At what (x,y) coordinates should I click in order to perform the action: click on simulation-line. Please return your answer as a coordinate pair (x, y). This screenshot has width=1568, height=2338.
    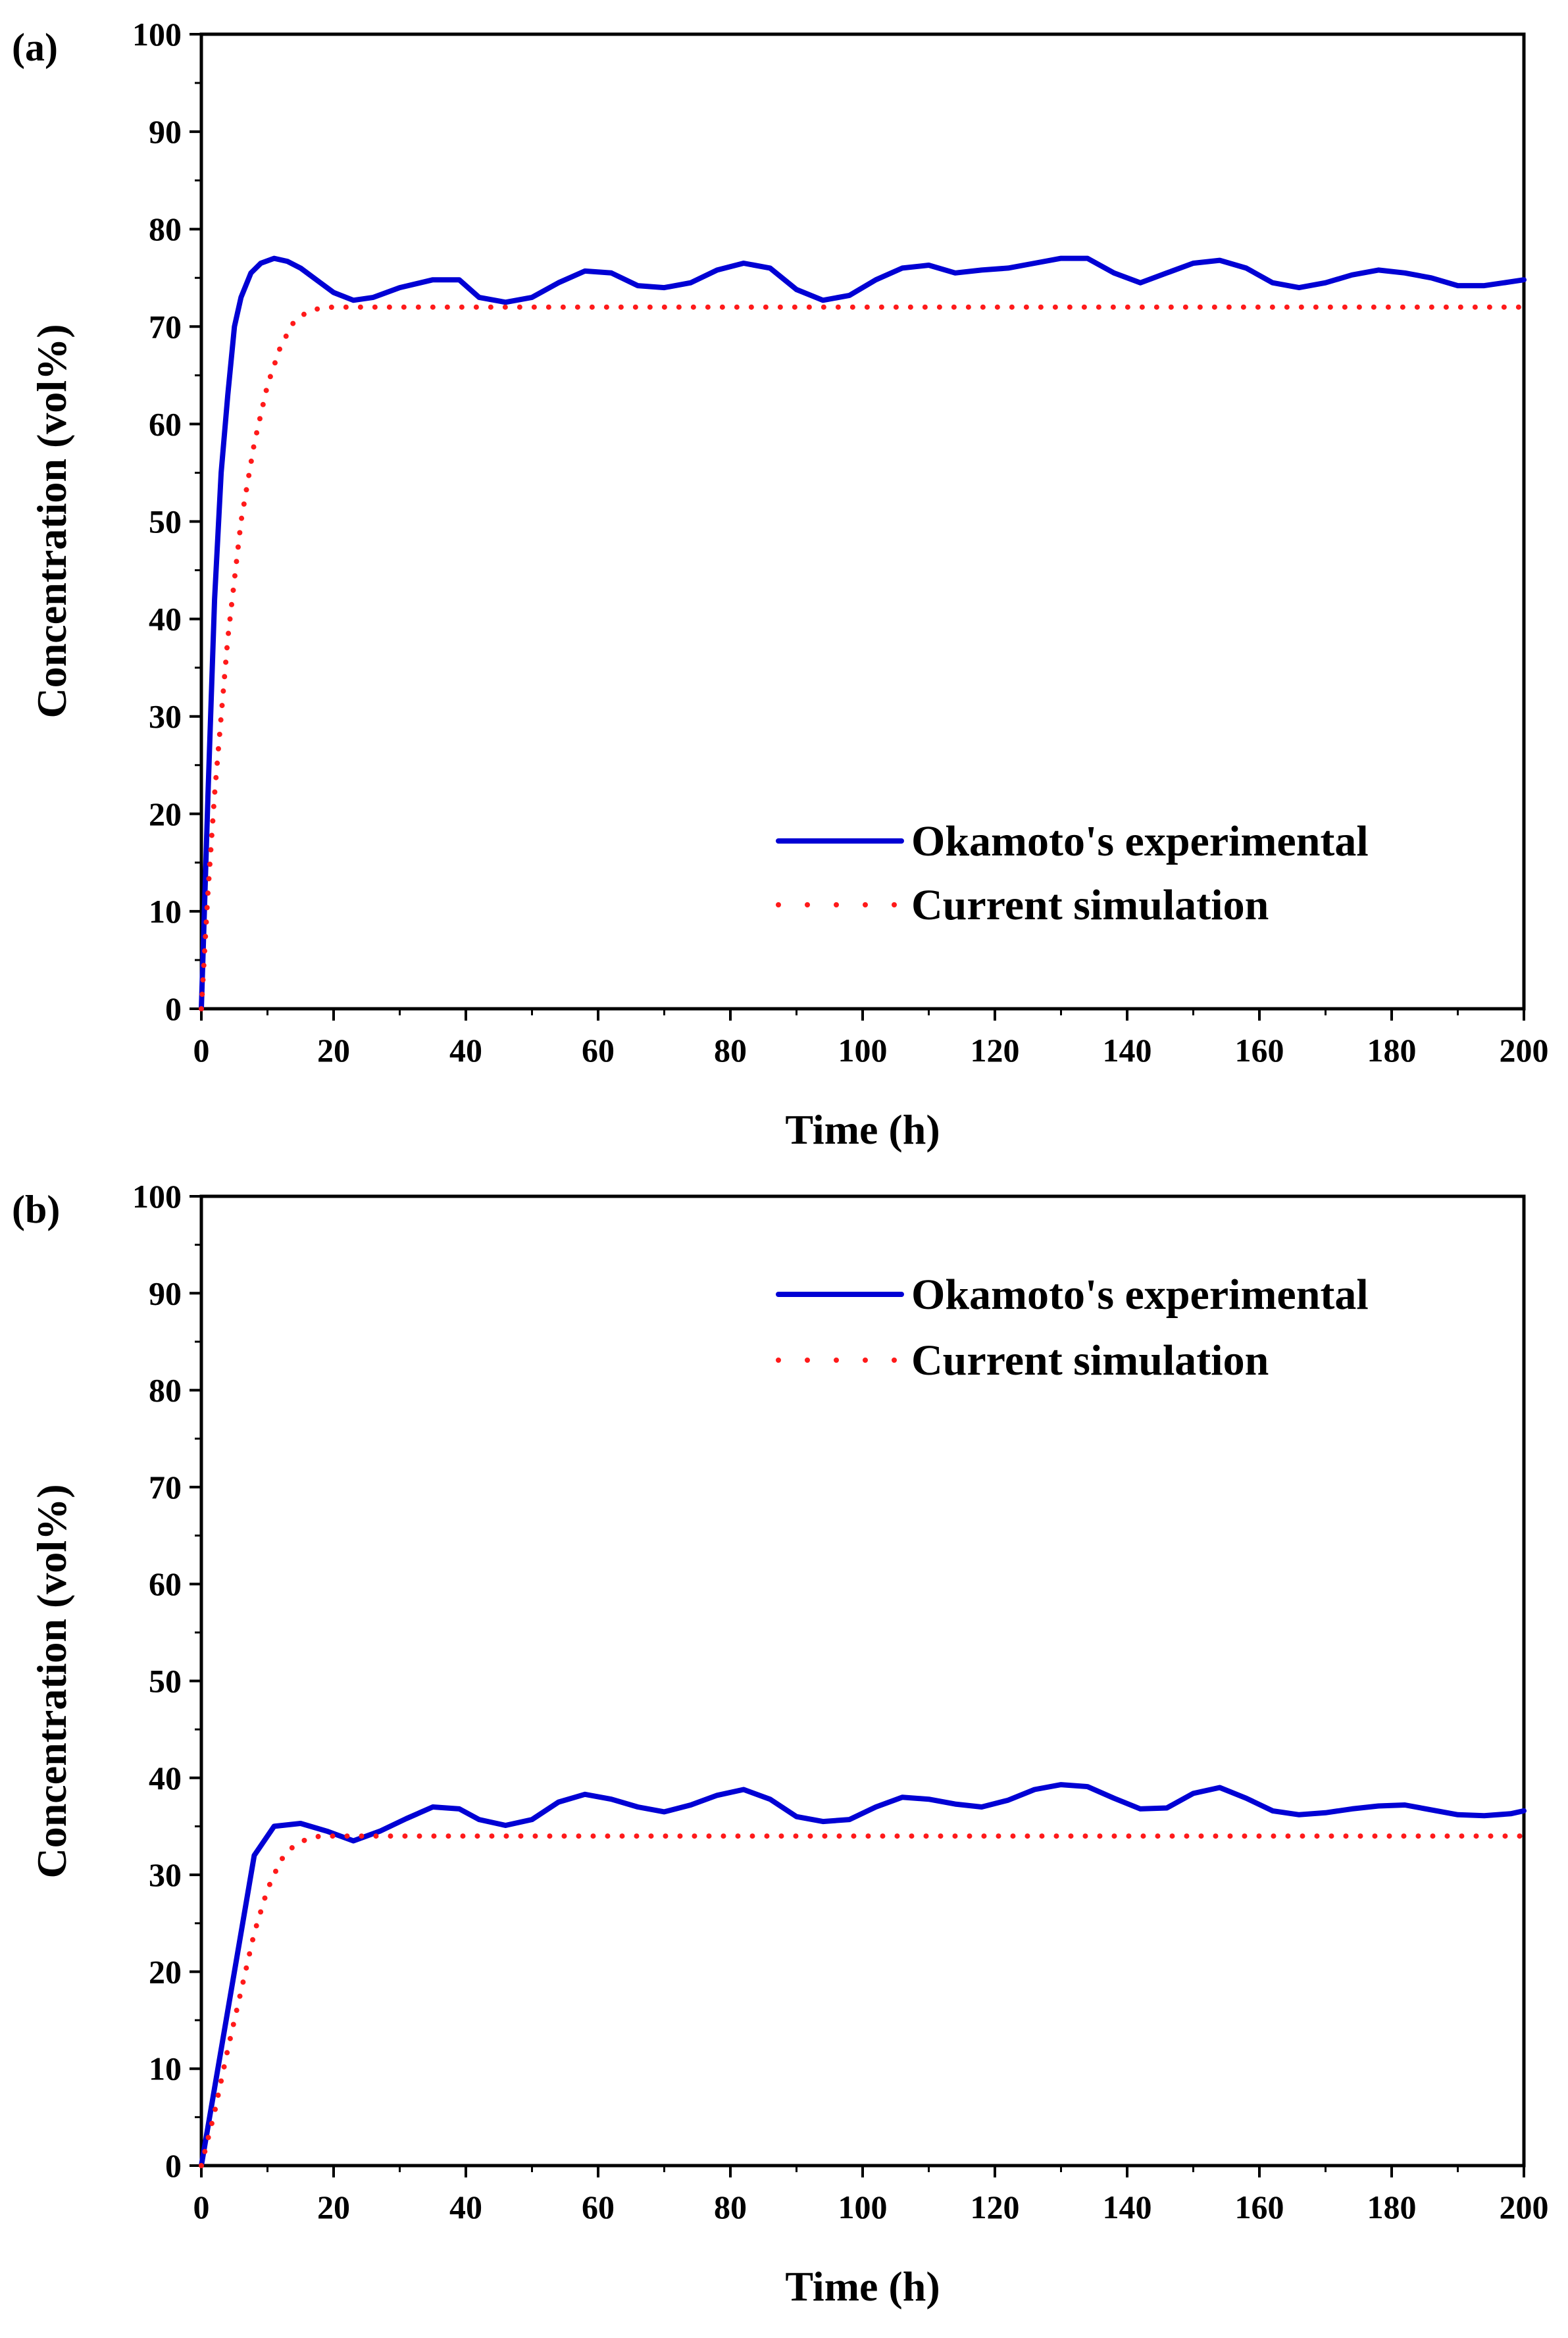
    Looking at the image, I should click on (863, 2000).